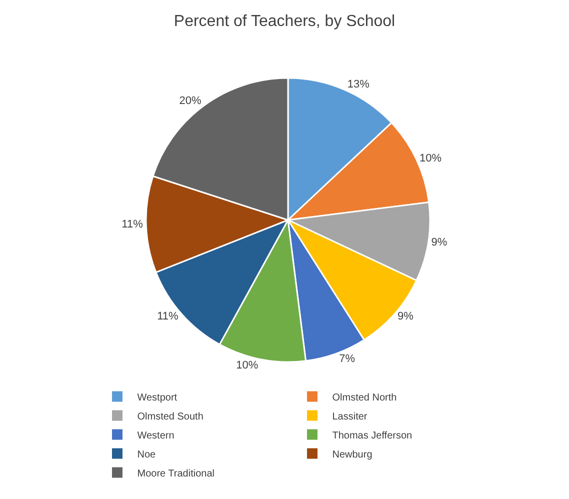 This screenshot has height=499, width=569. Describe the element at coordinates (285, 21) in the screenshot. I see `chart-title: Percent of Teachers, by School` at that location.